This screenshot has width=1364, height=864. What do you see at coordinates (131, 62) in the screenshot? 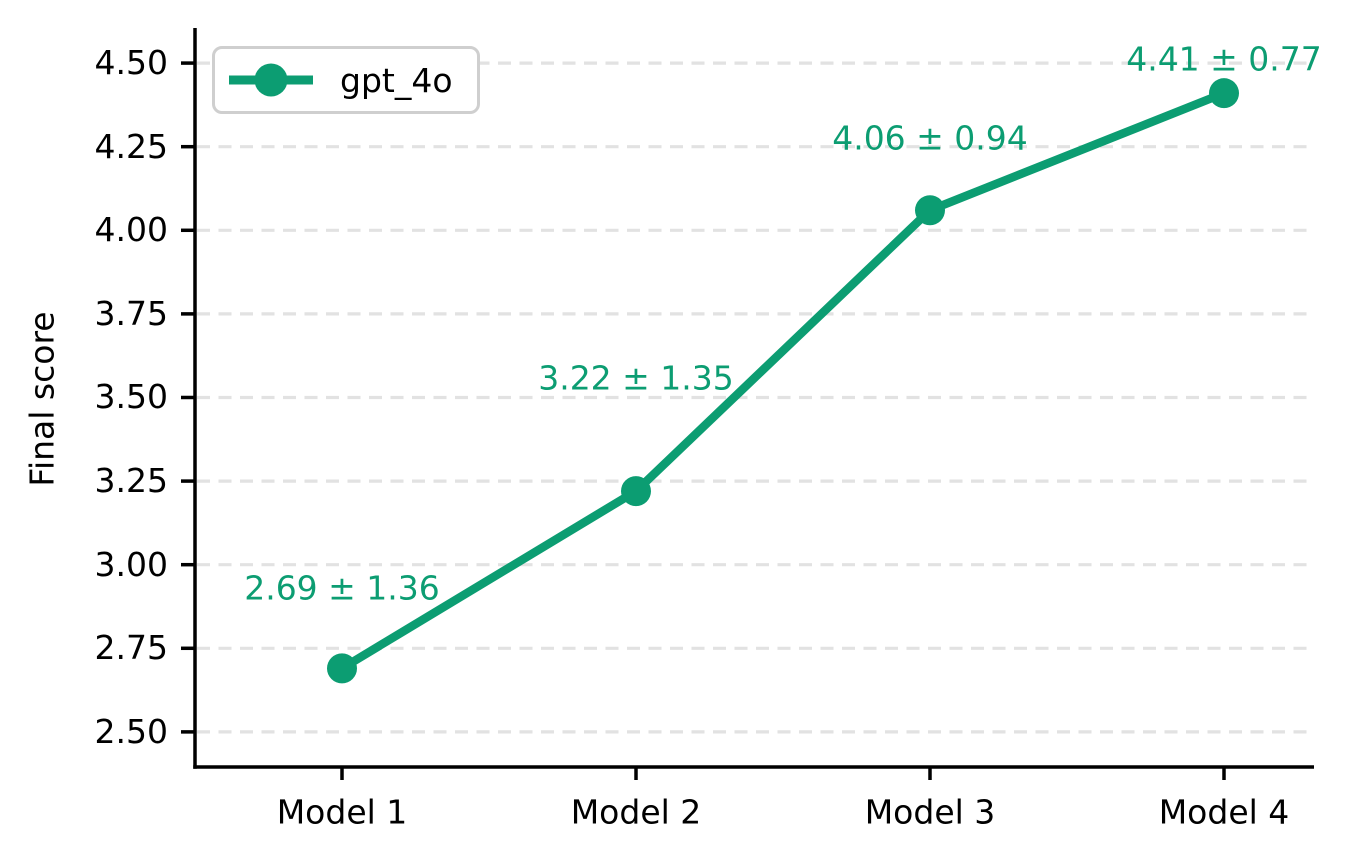
I see `y-tick-label: 4.50` at bounding box center [131, 62].